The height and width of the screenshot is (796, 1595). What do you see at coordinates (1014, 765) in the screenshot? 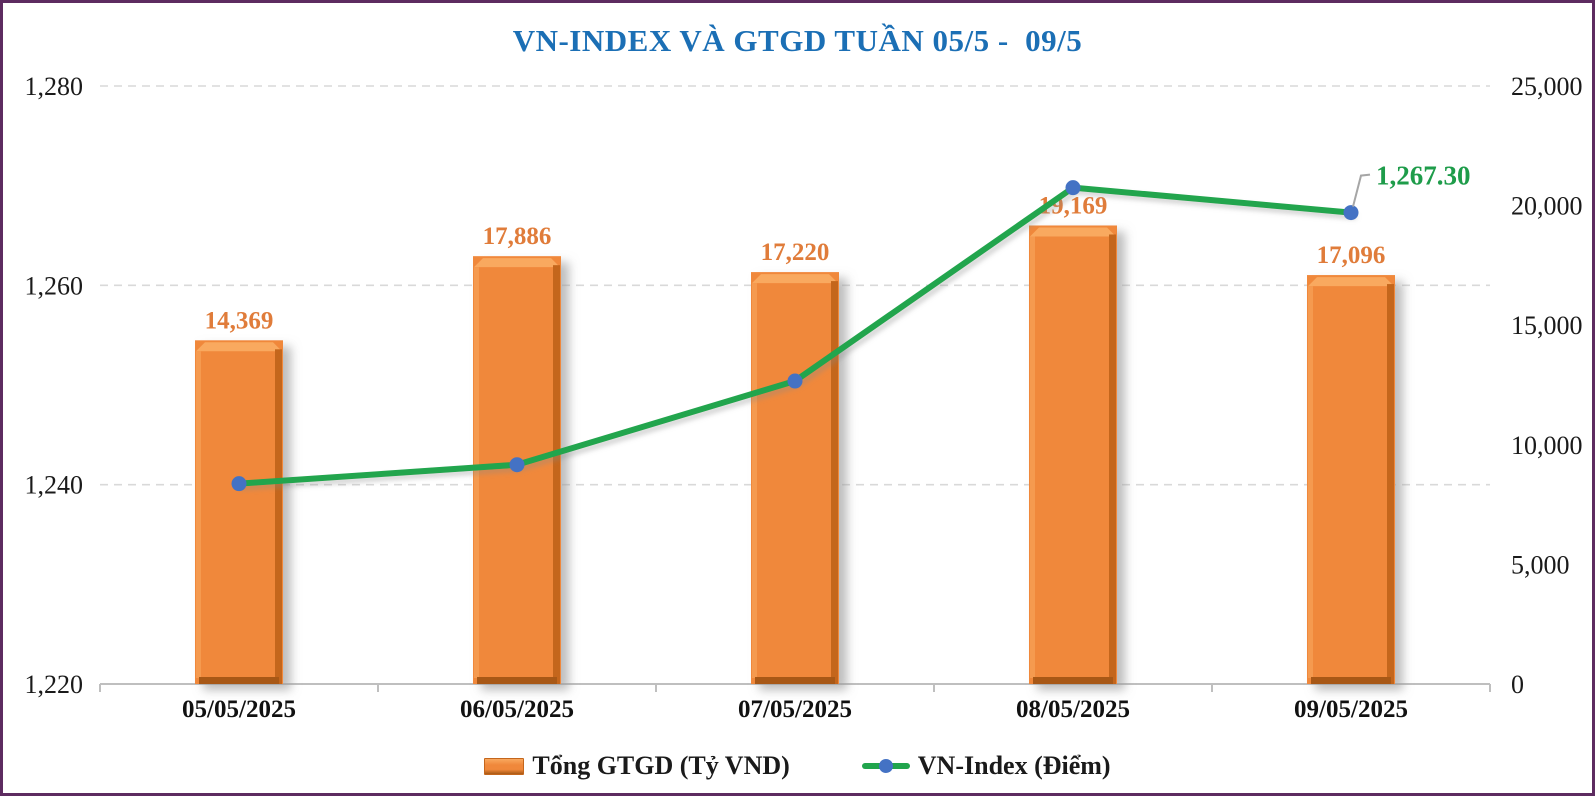
I see `legend-label-vnindex: VN-Index (Điểm)` at bounding box center [1014, 765].